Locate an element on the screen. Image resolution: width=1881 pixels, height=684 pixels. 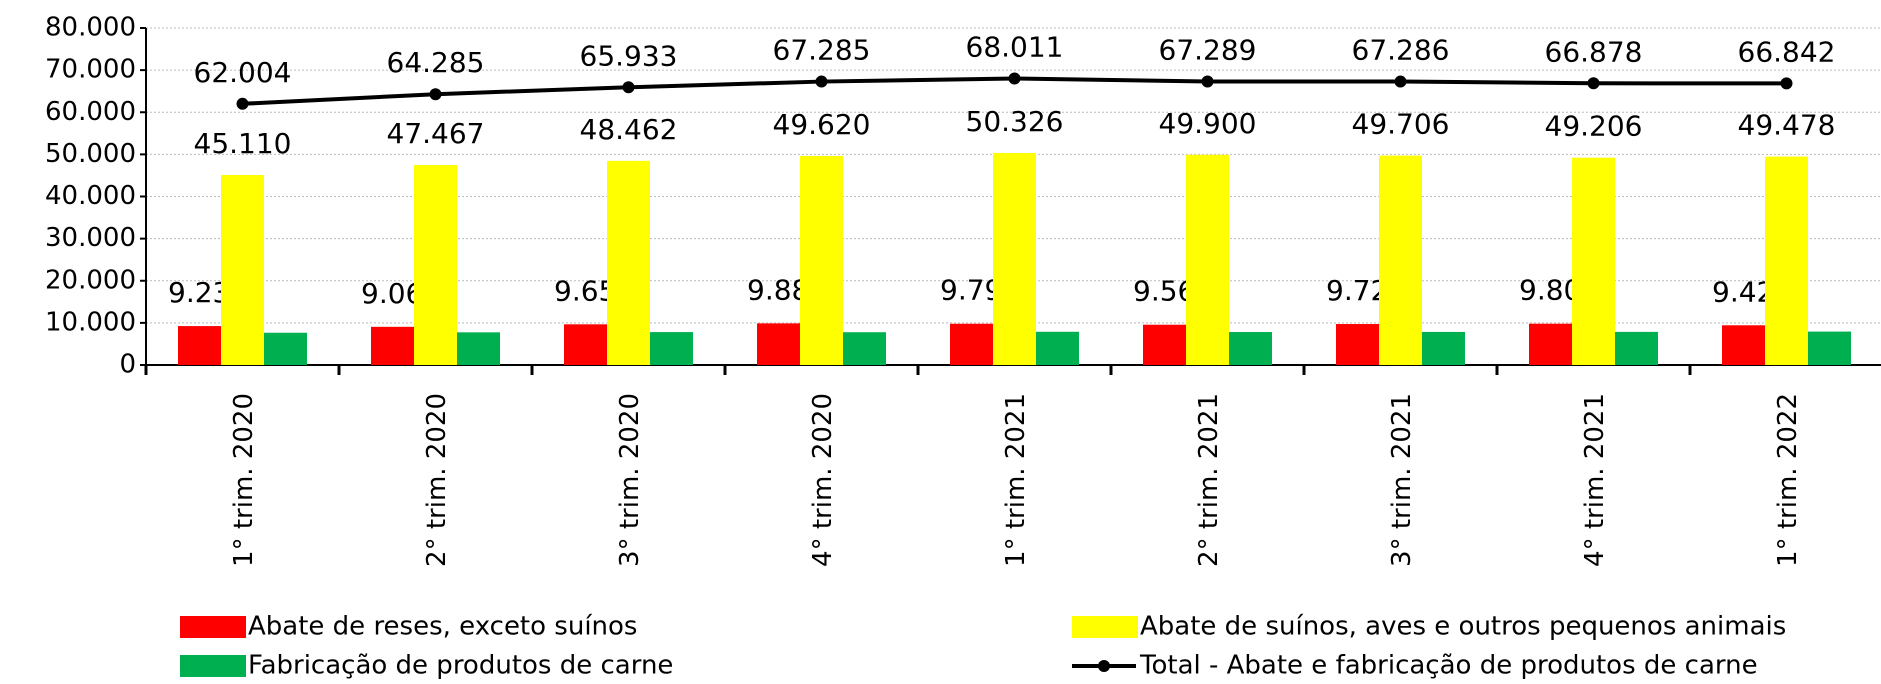
data-label: 62.004 is located at coordinates (243, 72).